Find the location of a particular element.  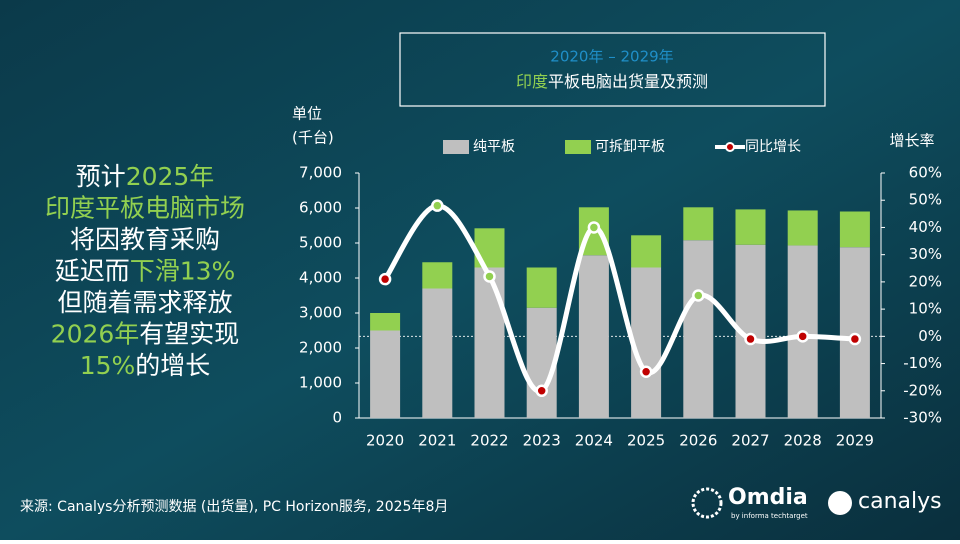

y-tick-label: 3,000 is located at coordinates (320, 313).